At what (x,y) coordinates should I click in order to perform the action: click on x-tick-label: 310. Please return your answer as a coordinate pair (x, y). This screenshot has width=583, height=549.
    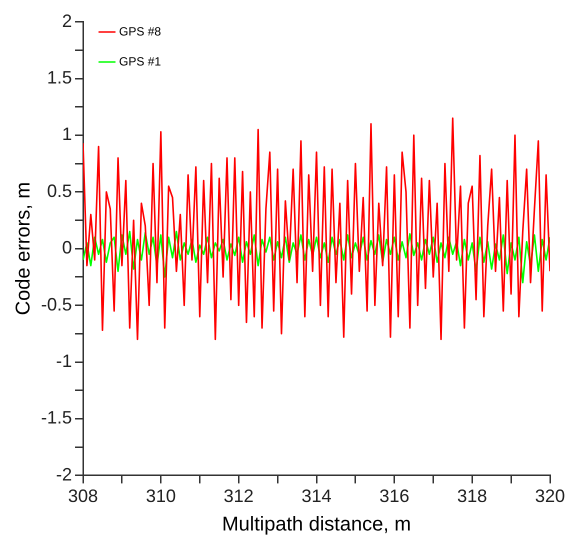
    Looking at the image, I should click on (161, 496).